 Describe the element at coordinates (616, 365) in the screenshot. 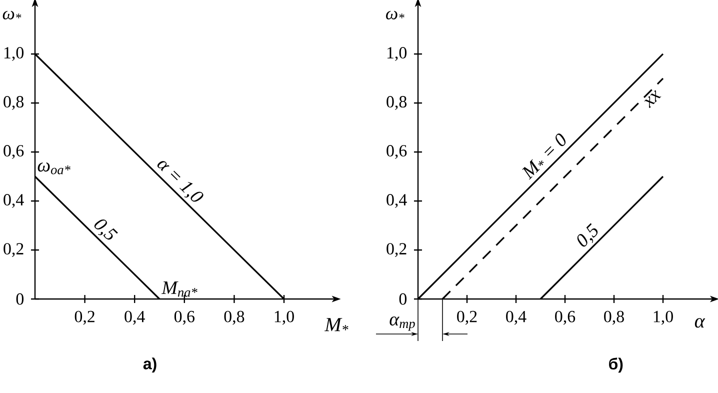

I see `text: б)` at that location.